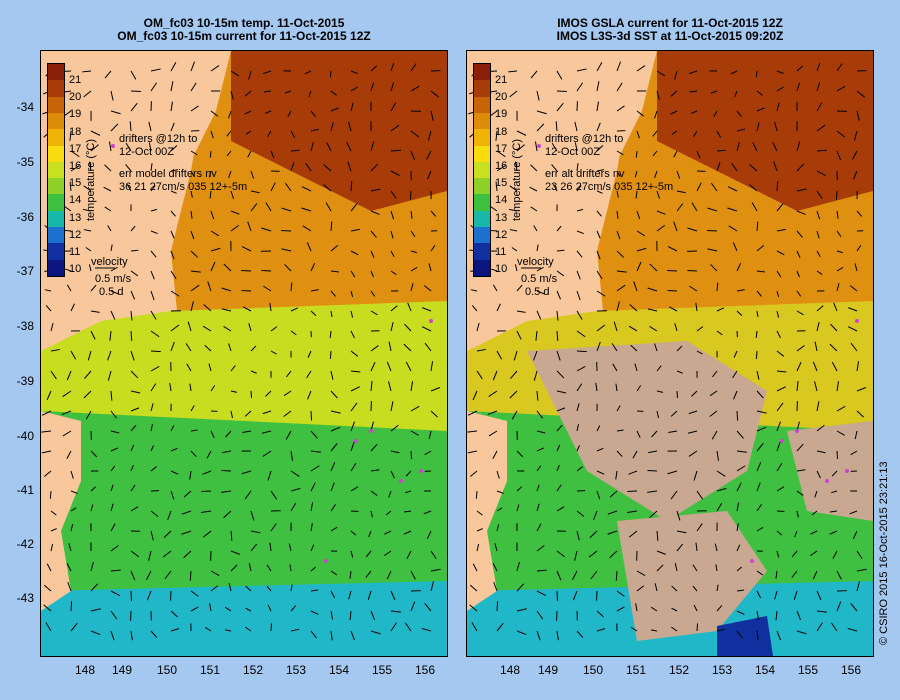  Describe the element at coordinates (111, 277) in the screenshot. I see `left-velocity-legend: velocity 0.5 m/s 0.5 d` at that location.